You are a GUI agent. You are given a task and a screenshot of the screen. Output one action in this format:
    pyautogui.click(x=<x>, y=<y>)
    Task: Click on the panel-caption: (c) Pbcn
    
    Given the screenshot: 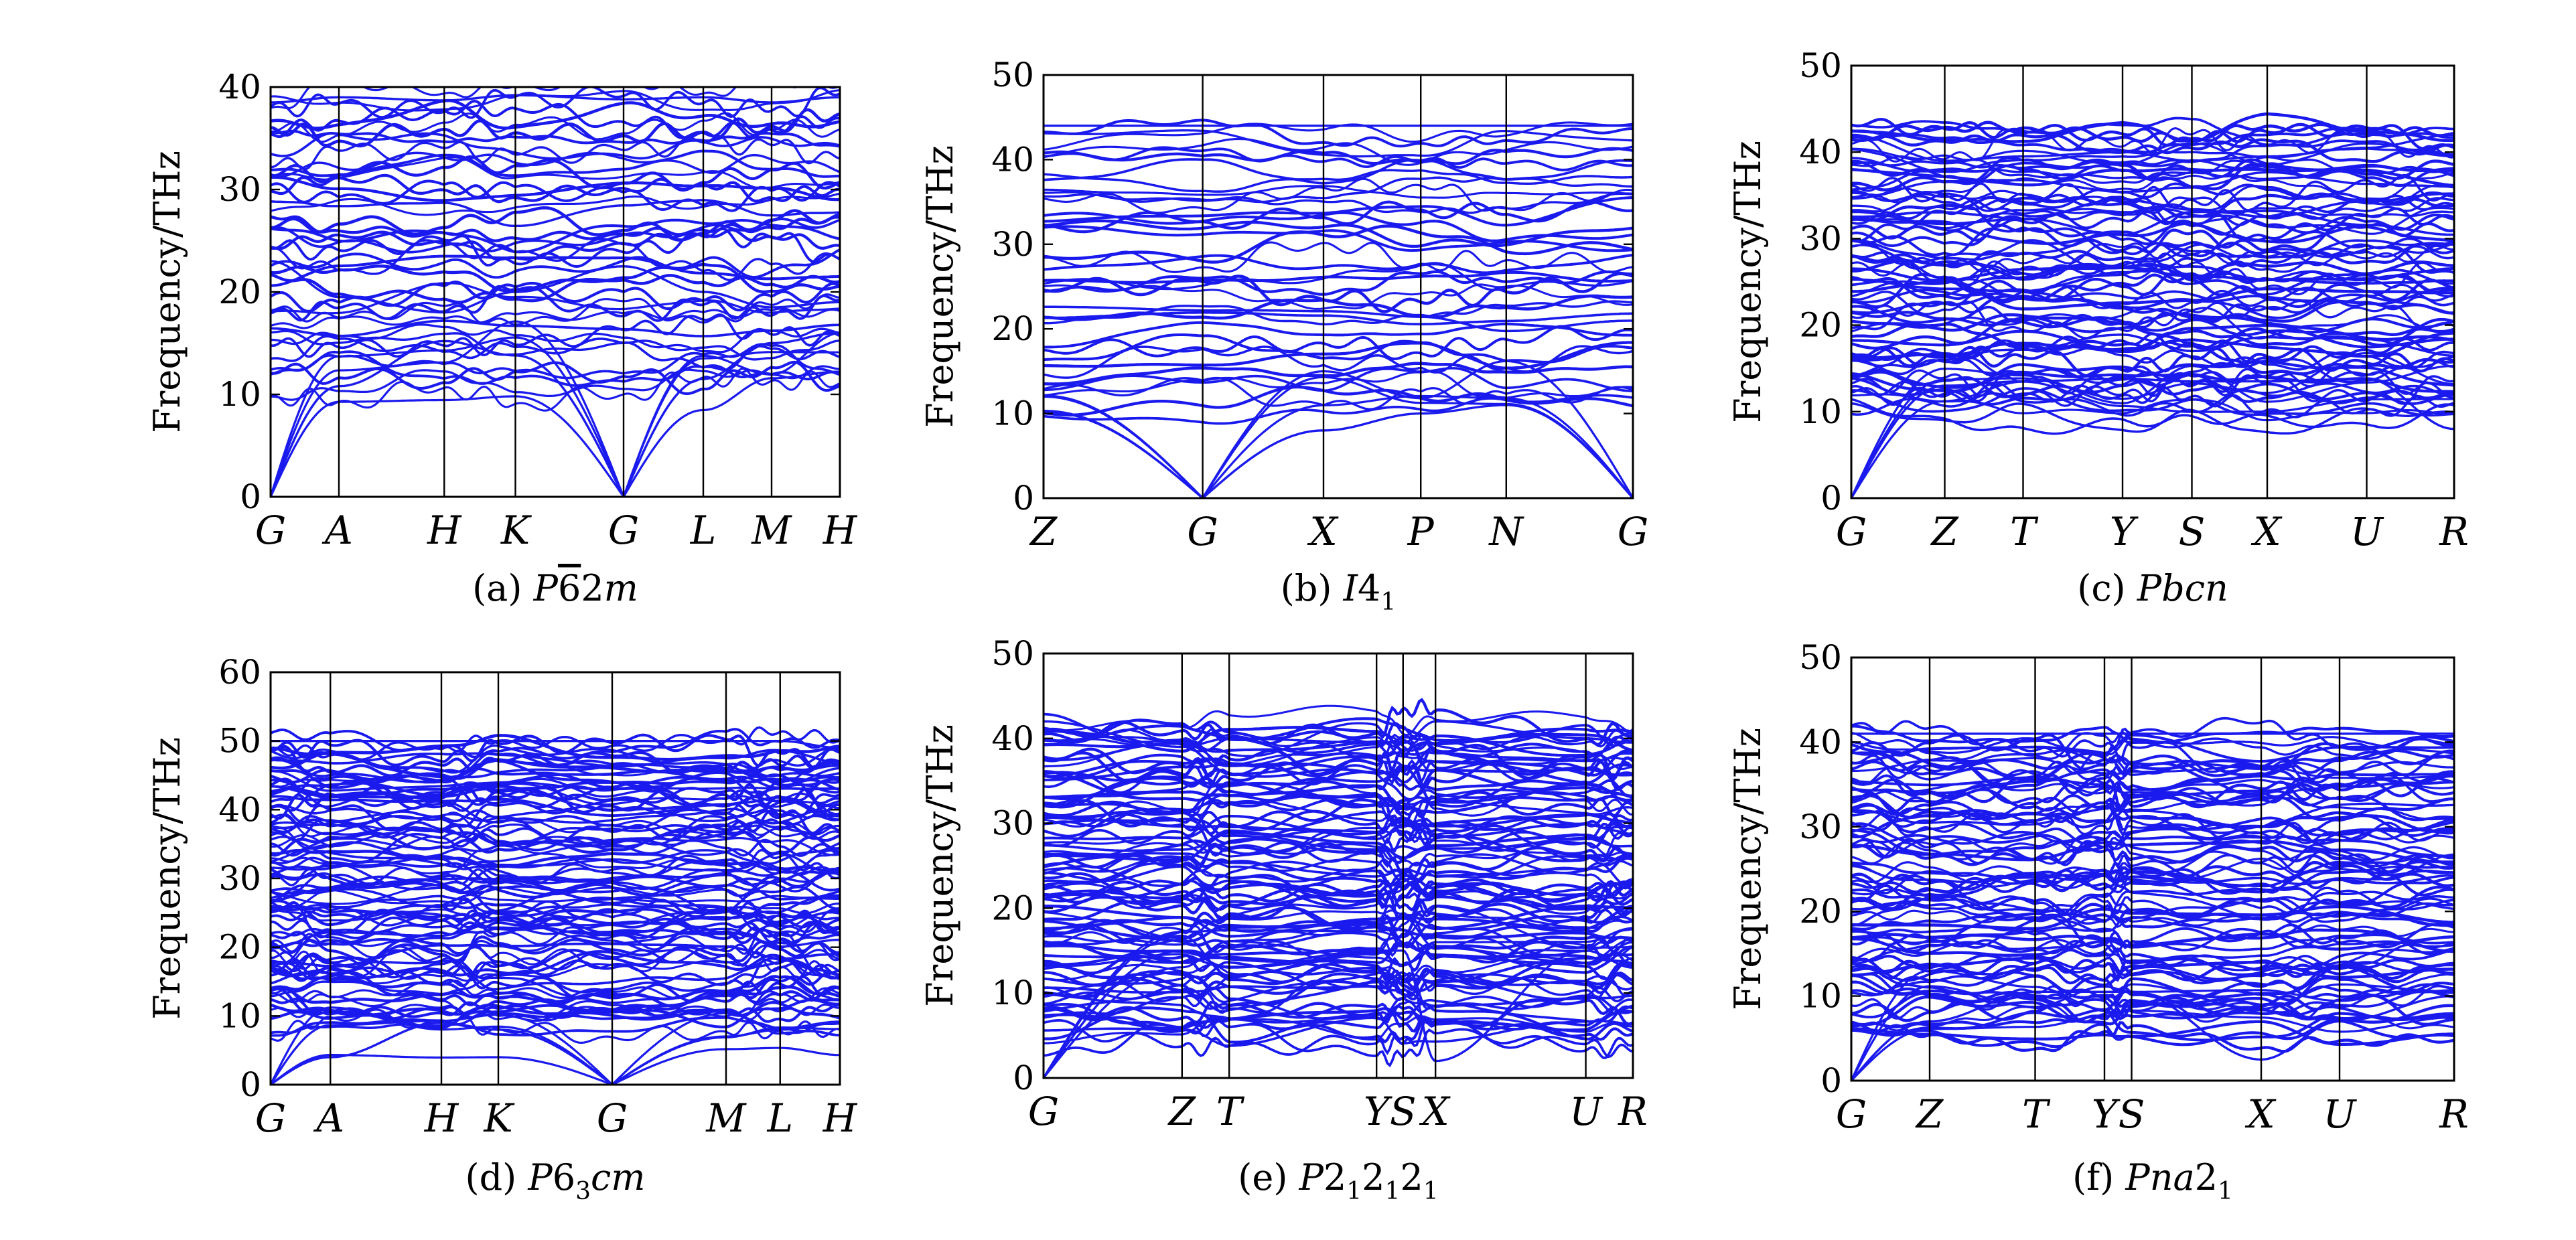 What is the action you would take?
    pyautogui.click(x=2152, y=588)
    